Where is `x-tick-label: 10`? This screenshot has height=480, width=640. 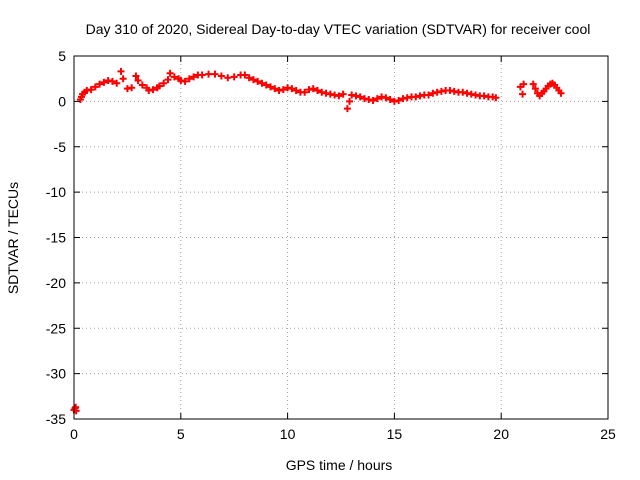
x-tick-label: 10 is located at coordinates (288, 434).